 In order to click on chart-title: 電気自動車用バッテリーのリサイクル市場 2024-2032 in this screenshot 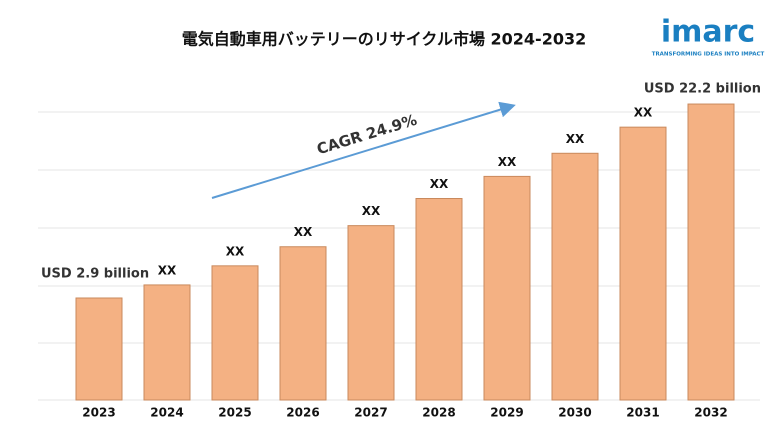, I will do `click(384, 39)`.